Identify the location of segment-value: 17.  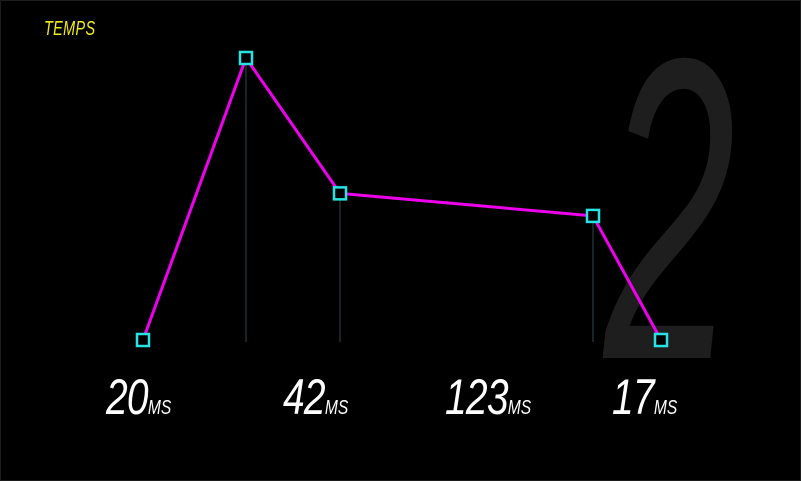
(633, 397).